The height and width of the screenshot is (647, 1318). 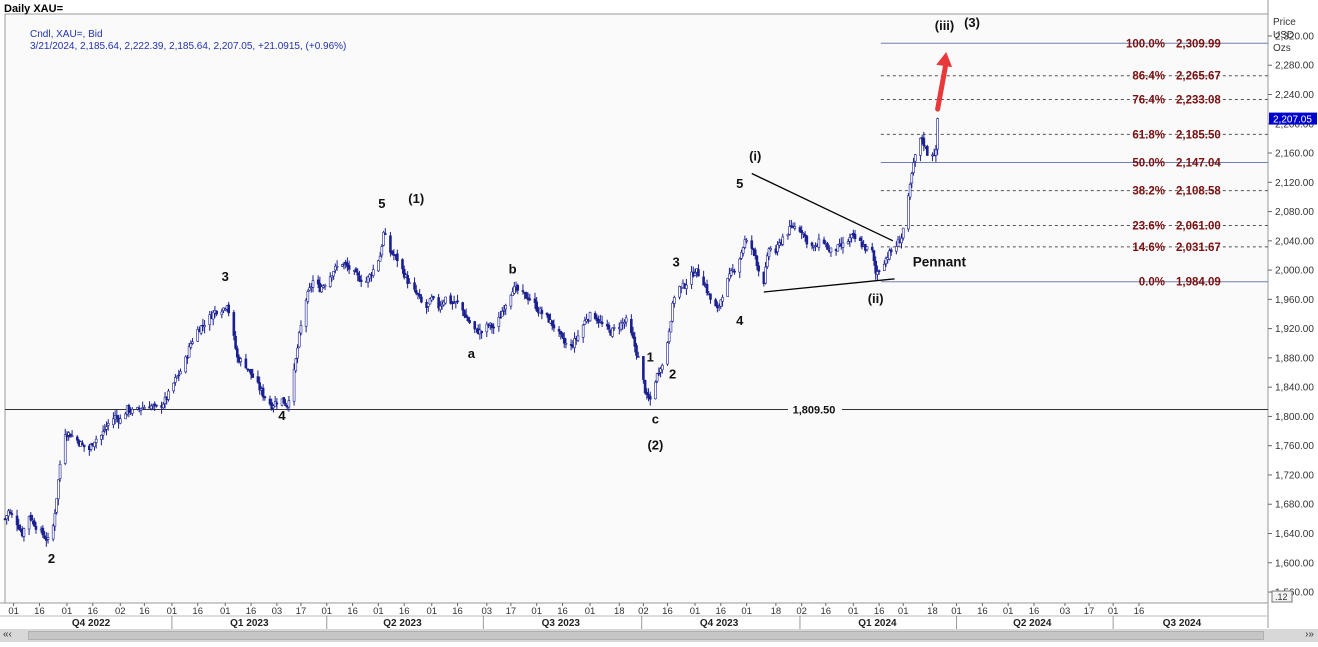 What do you see at coordinates (646, 635) in the screenshot?
I see `scrollbar-thumb` at bounding box center [646, 635].